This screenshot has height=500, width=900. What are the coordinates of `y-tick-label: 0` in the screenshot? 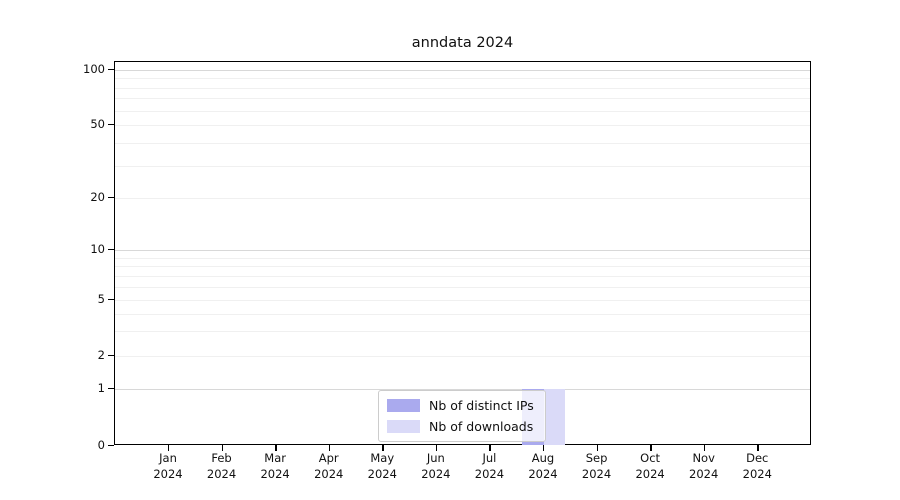 It's located at (101, 445).